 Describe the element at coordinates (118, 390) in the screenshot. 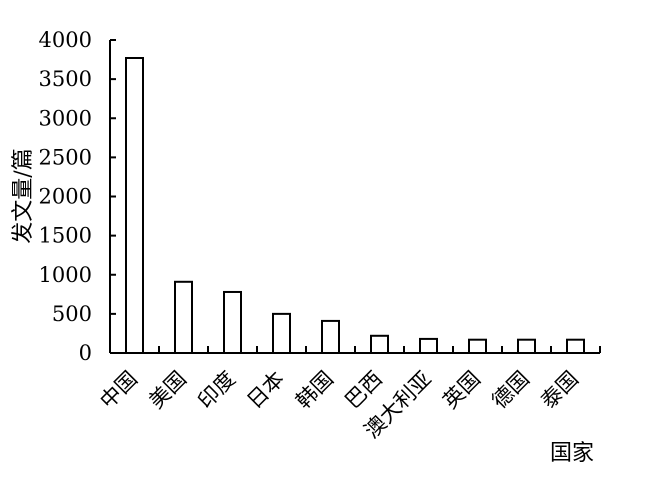

I see `x-tick-label: 中国` at that location.